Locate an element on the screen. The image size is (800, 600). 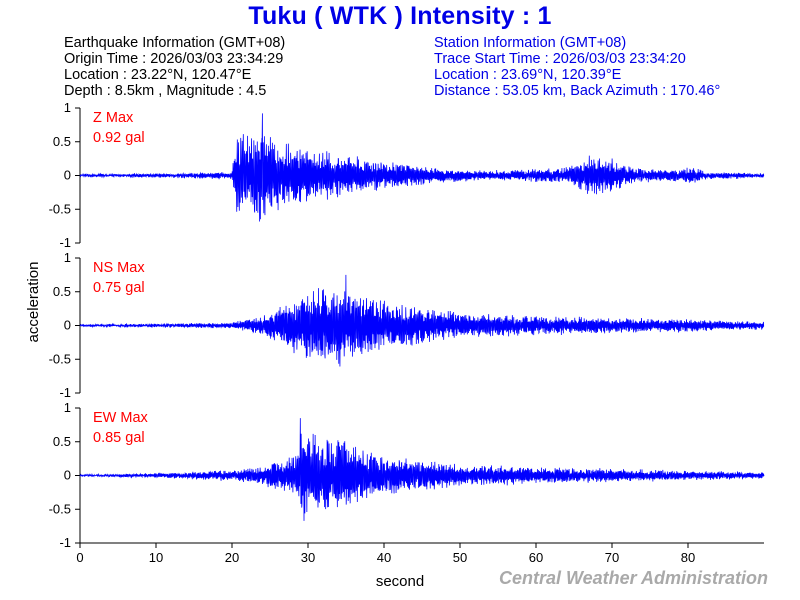
origin-time: Origin Time : 2026/03/03 23:34:29 is located at coordinates (174, 59).